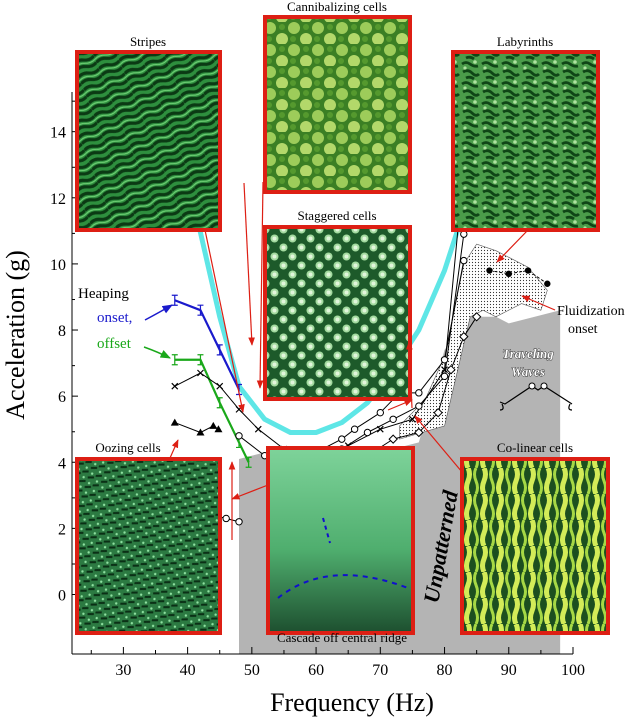  Describe the element at coordinates (525, 141) in the screenshot. I see `inset-labyrinth-frame` at that location.